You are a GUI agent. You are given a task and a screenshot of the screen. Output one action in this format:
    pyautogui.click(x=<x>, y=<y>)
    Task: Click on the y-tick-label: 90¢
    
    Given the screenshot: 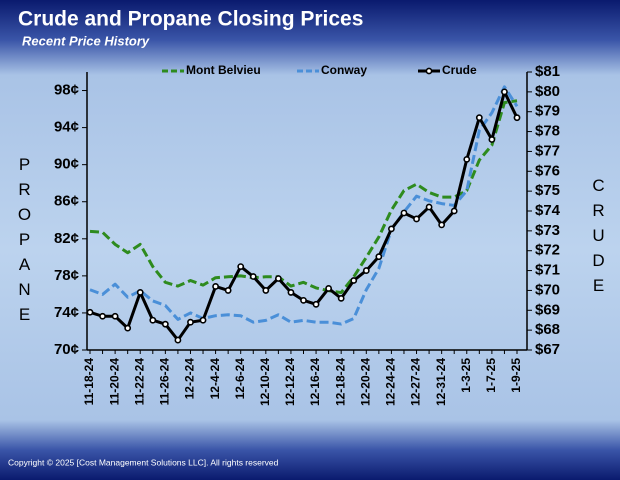 What is the action you would take?
    pyautogui.click(x=66, y=164)
    